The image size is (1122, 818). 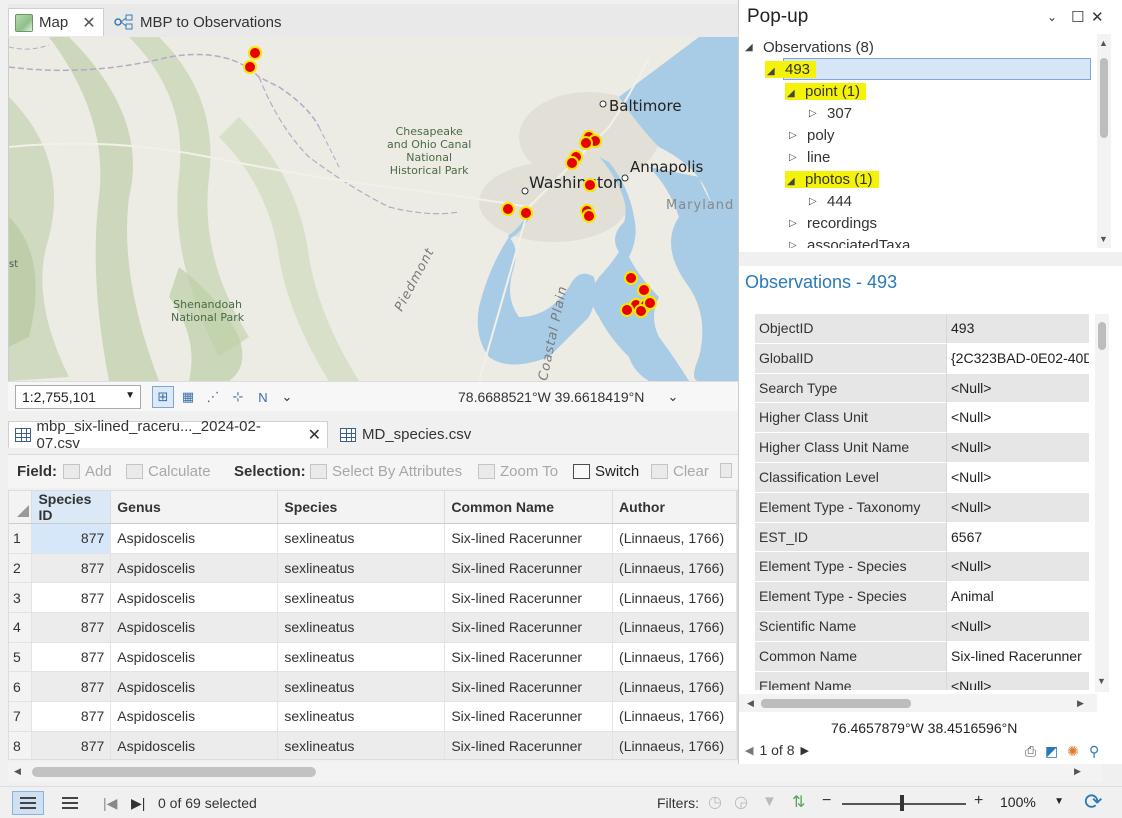 What do you see at coordinates (361, 507) in the screenshot?
I see `column-header-species: Species` at bounding box center [361, 507].